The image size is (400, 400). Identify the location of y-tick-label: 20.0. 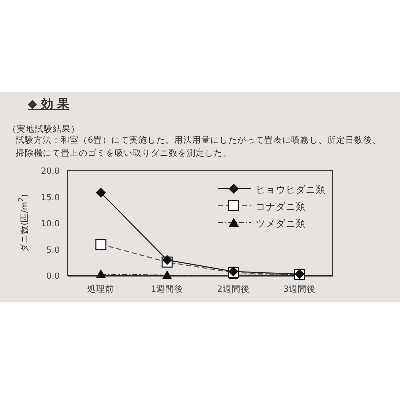
(50, 172).